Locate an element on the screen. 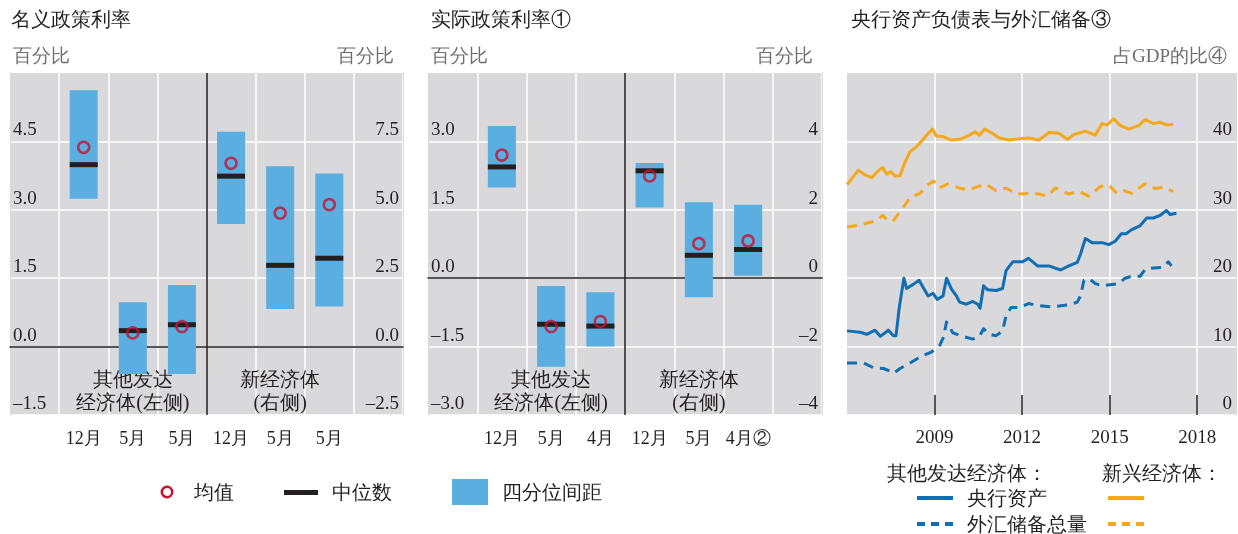 Image resolution: width=1238 pixels, height=534 pixels. annotation: 其他发达经济体(左侧) is located at coordinates (551, 390).